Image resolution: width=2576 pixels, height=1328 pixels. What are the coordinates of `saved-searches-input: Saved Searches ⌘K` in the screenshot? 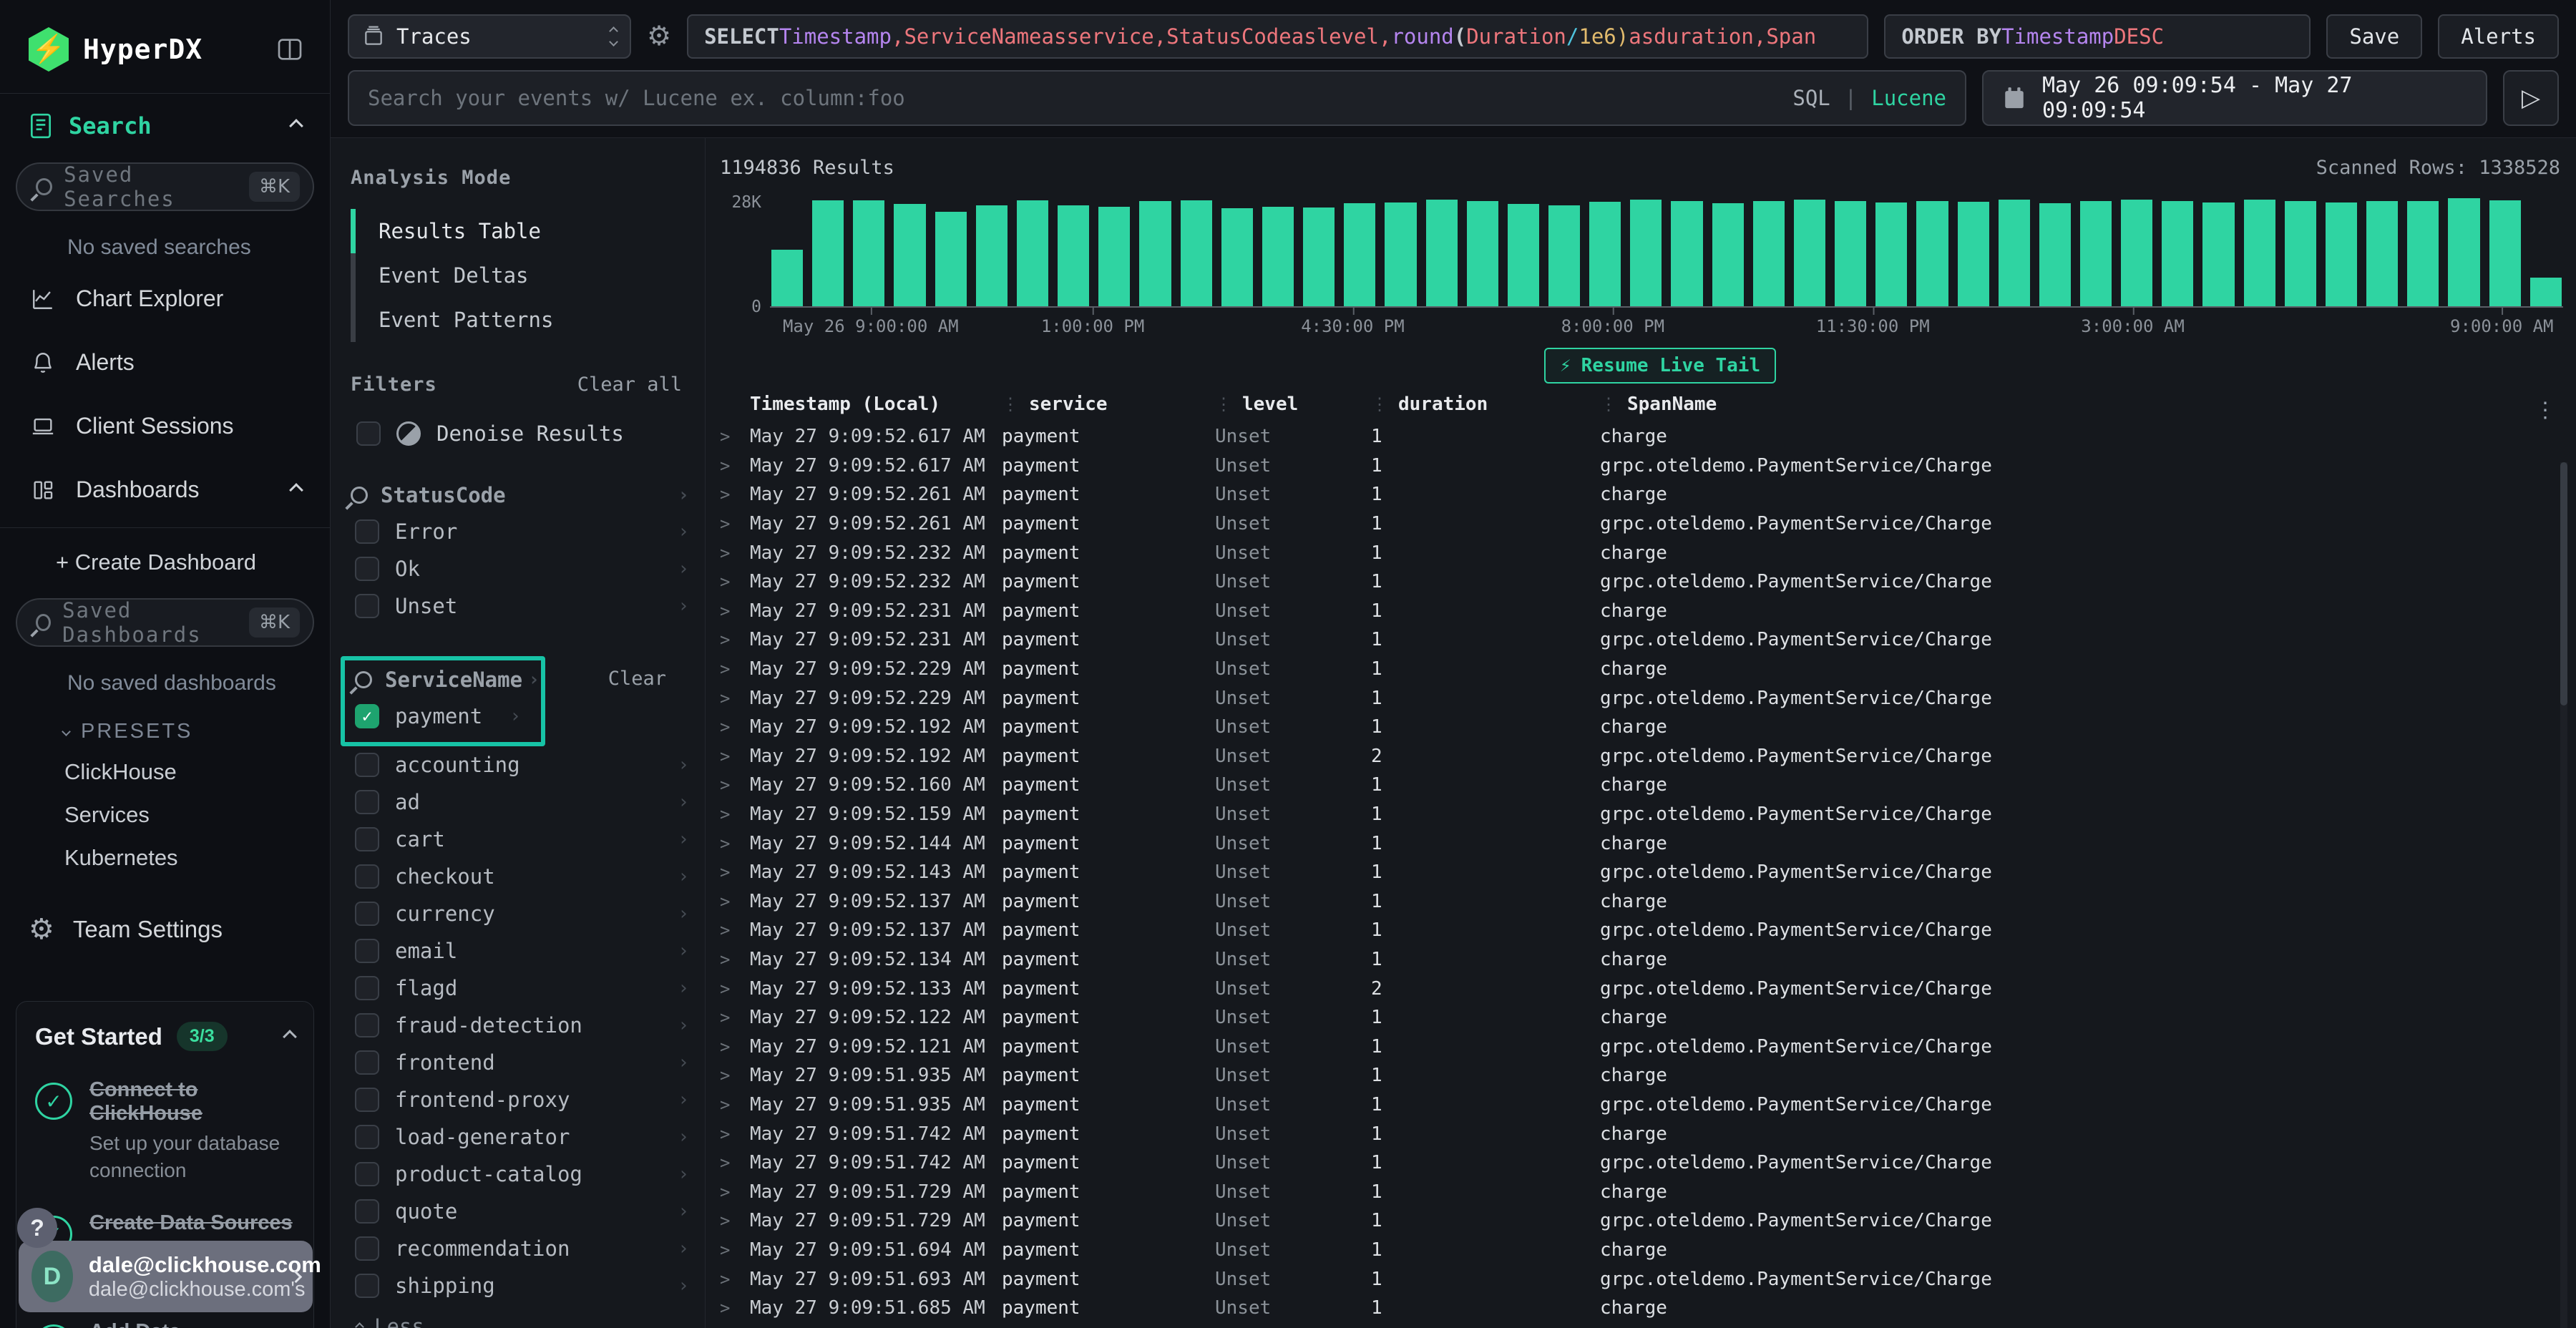 It's located at (165, 187).